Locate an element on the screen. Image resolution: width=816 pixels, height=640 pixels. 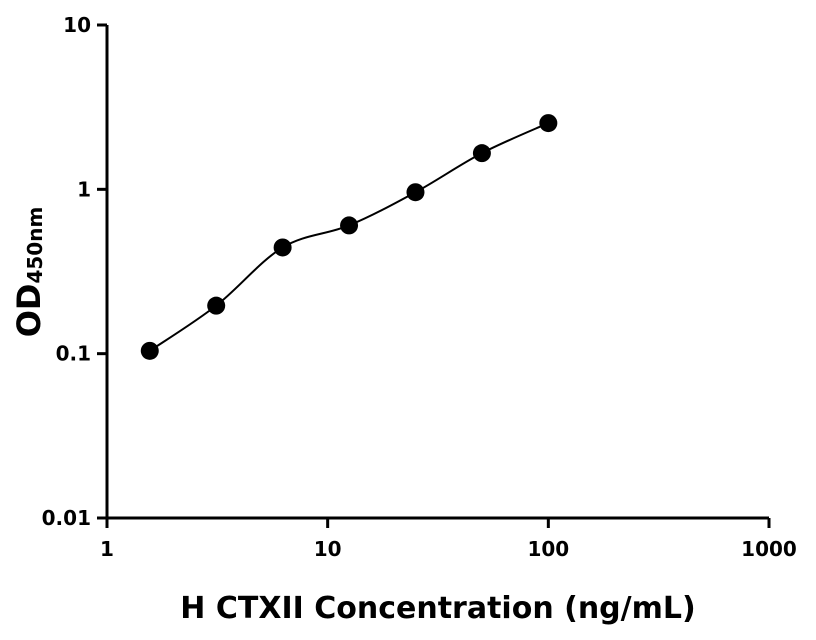
x-tick-label: 1000 is located at coordinates (769, 549).